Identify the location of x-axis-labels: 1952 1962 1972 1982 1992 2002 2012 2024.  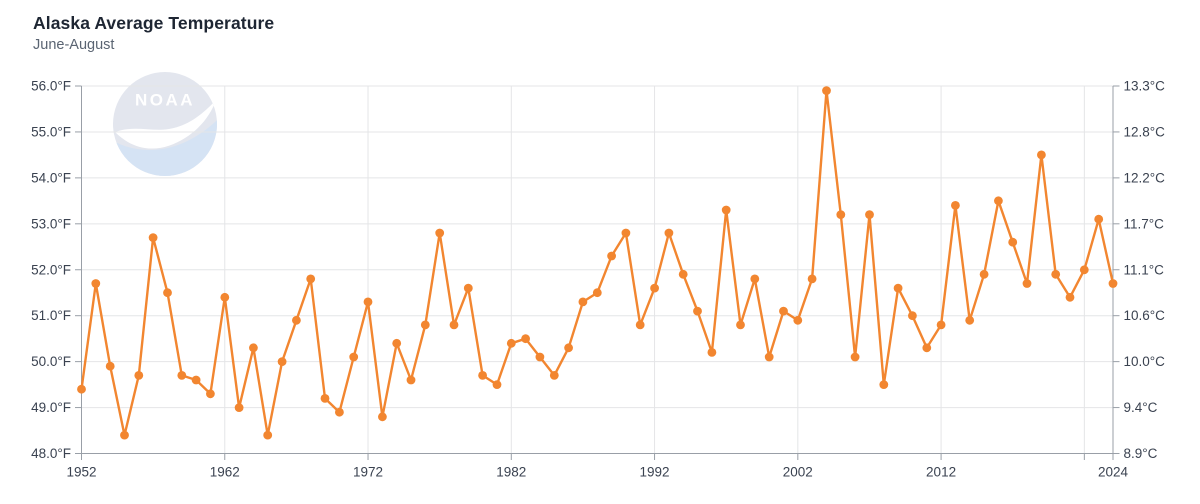
(597, 466).